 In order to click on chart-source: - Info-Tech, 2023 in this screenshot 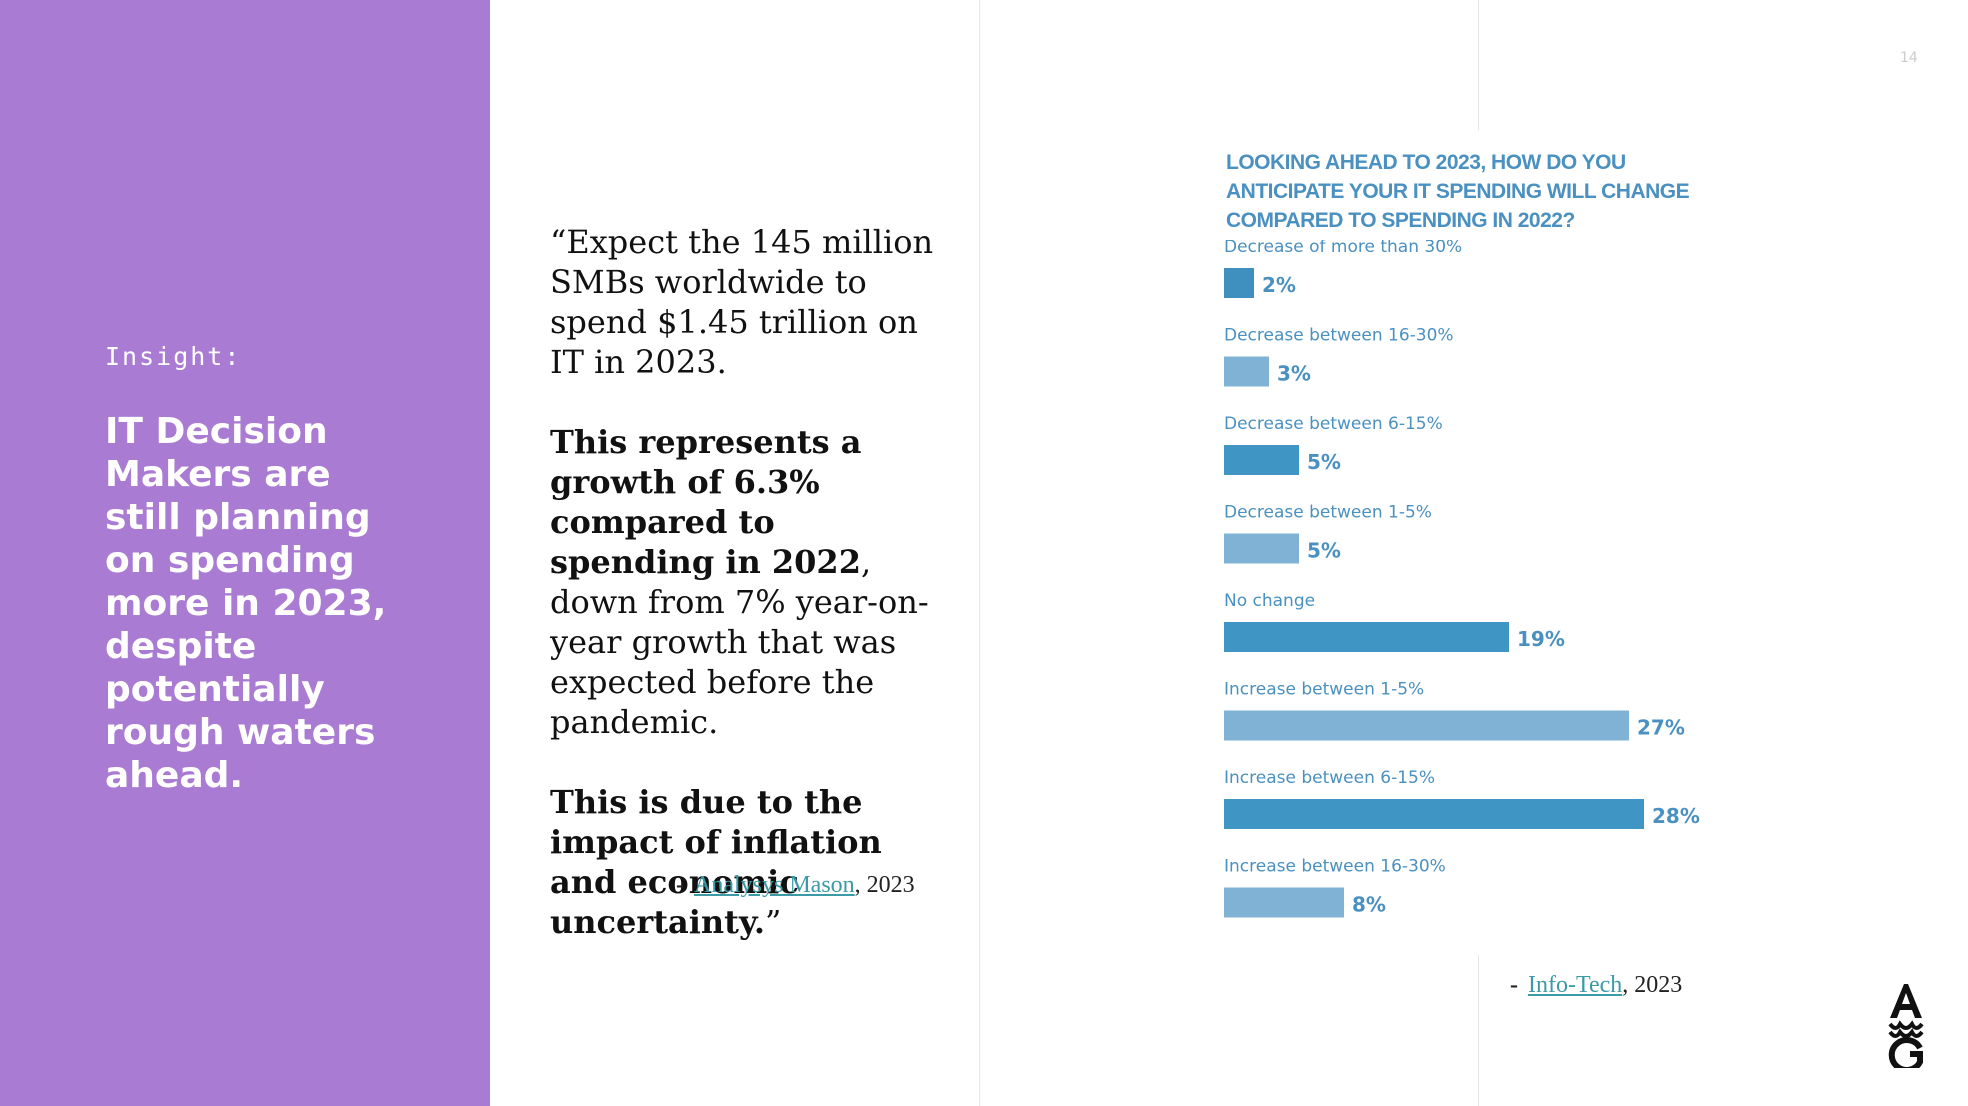, I will do `click(1596, 985)`.